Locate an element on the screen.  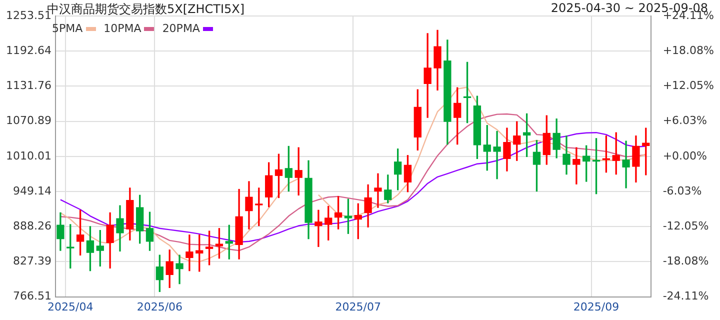
y-tick-label: 1192.64 is located at coordinates (29, 50).